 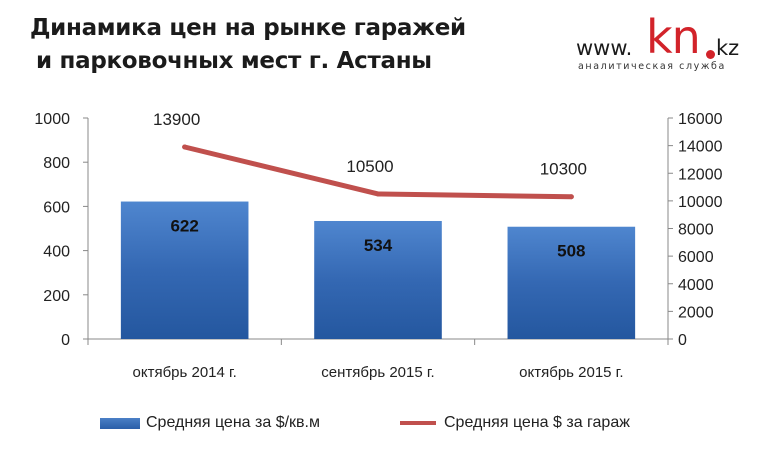 I want to click on legend-line-label: Средняя цена $ за гараж, so click(x=537, y=422).